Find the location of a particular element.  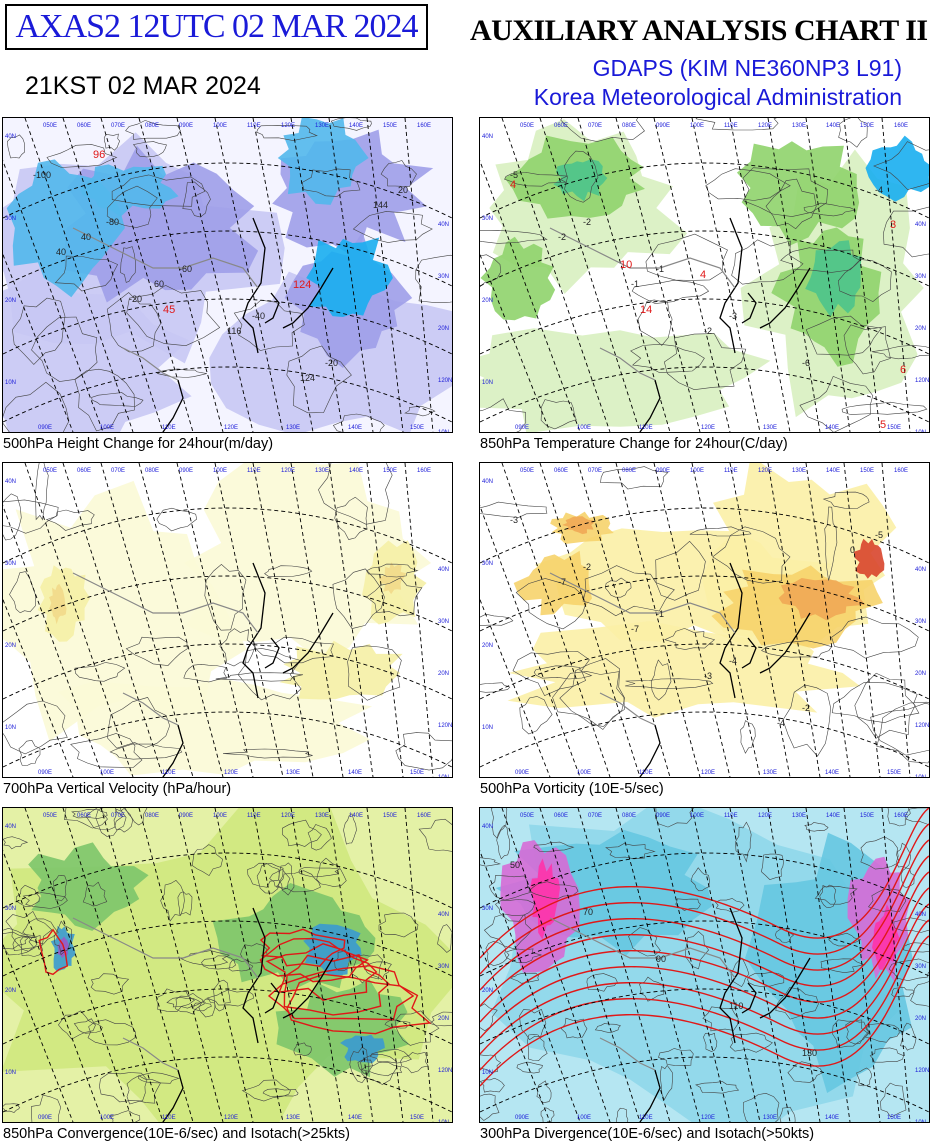

lat-label-left: 20N is located at coordinates (487, 646).